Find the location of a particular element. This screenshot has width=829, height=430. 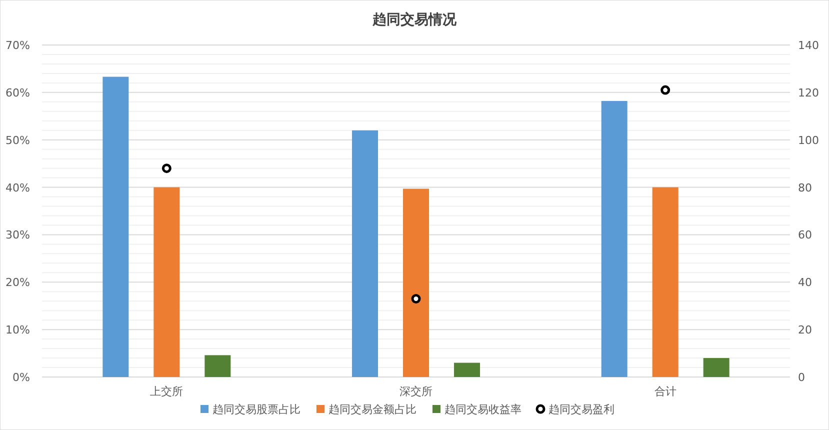

x-tick-label: 上交所 is located at coordinates (167, 391).